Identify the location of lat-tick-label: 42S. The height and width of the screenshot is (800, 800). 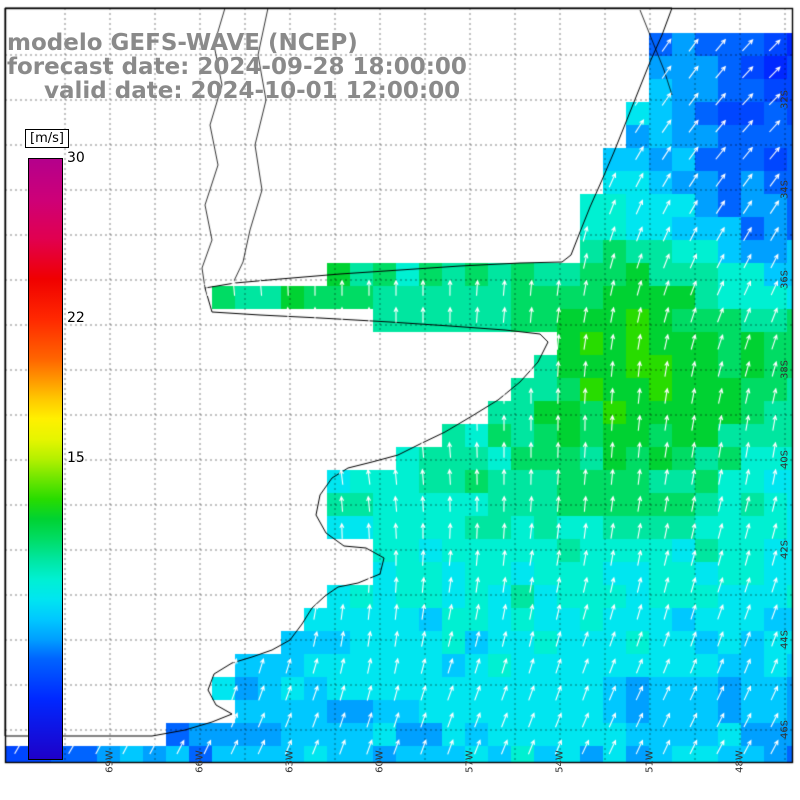
(785, 549).